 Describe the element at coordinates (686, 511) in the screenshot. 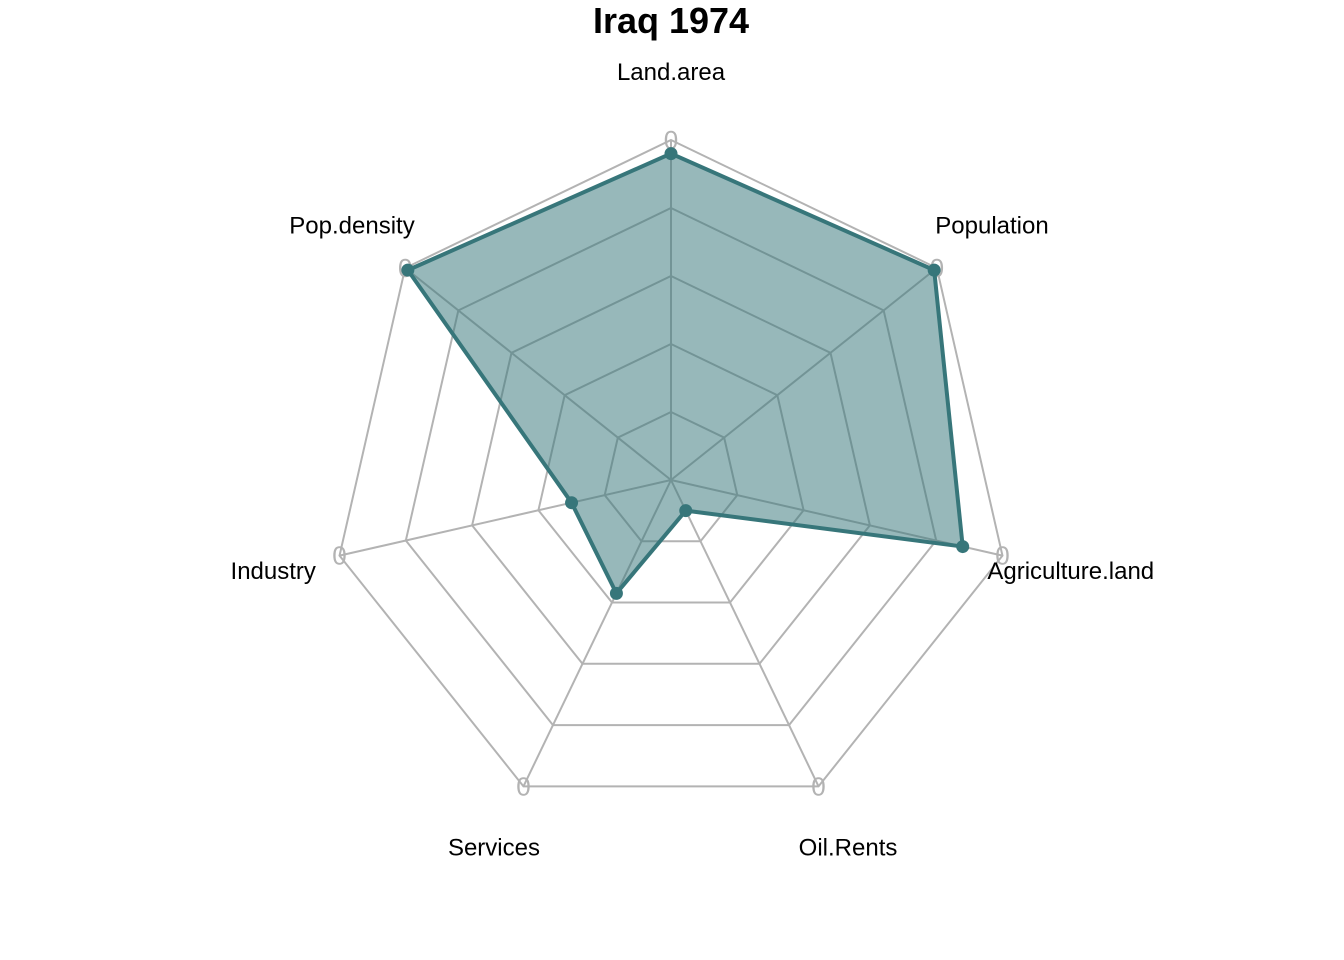

I see `data-point-oil-rents` at that location.